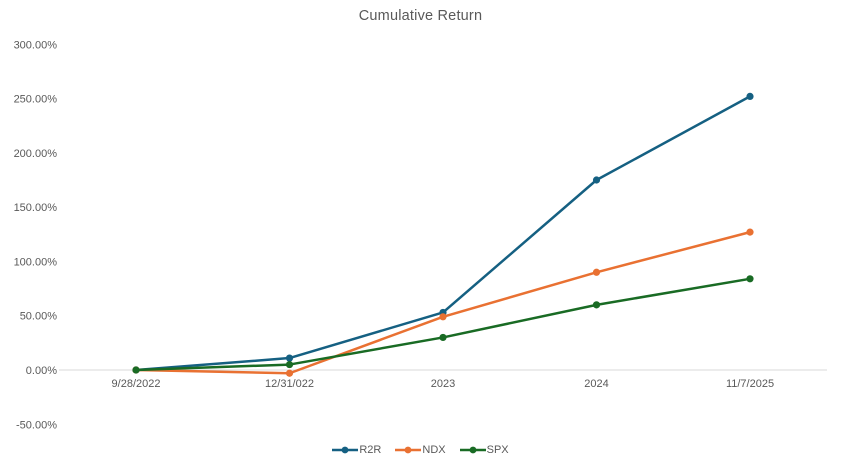 The image size is (841, 469). What do you see at coordinates (750, 384) in the screenshot?
I see `x-tick-label: 11/7/2025` at bounding box center [750, 384].